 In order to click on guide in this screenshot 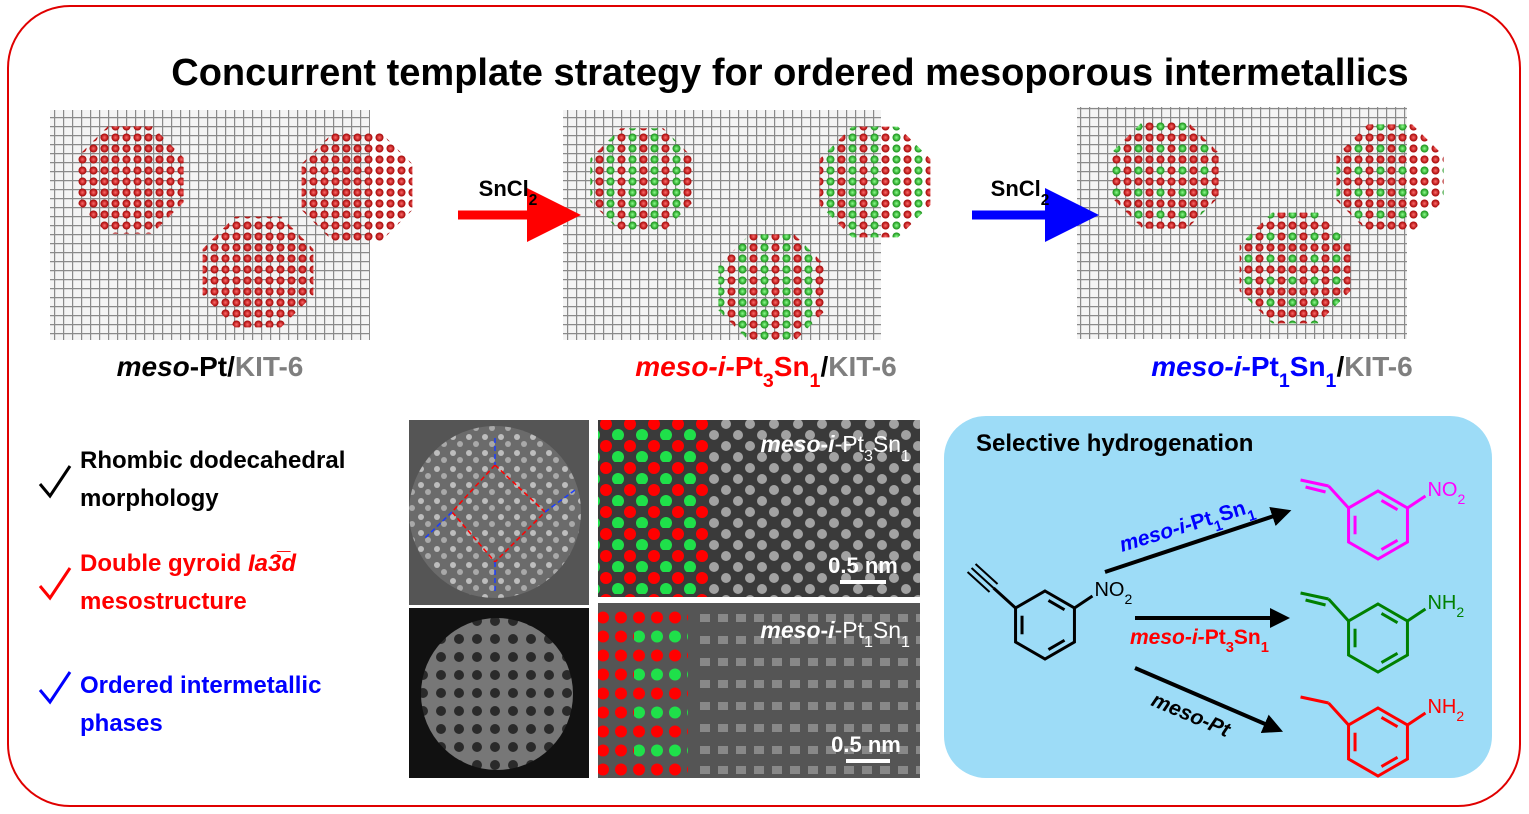, I will do `click(500, 515)`.